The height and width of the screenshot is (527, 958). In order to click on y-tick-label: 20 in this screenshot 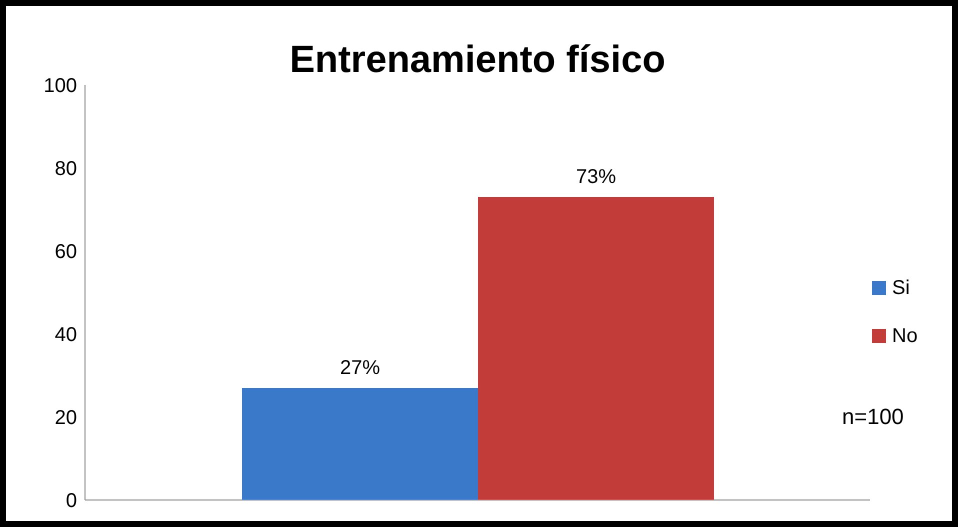, I will do `click(65, 418)`.